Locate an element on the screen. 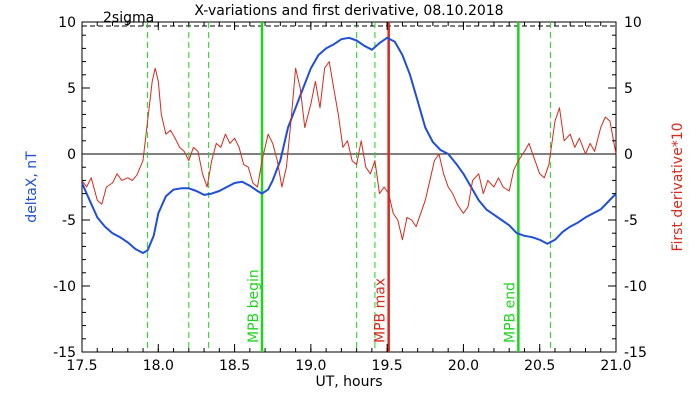  x-tick-label: 20.0 is located at coordinates (463, 366).